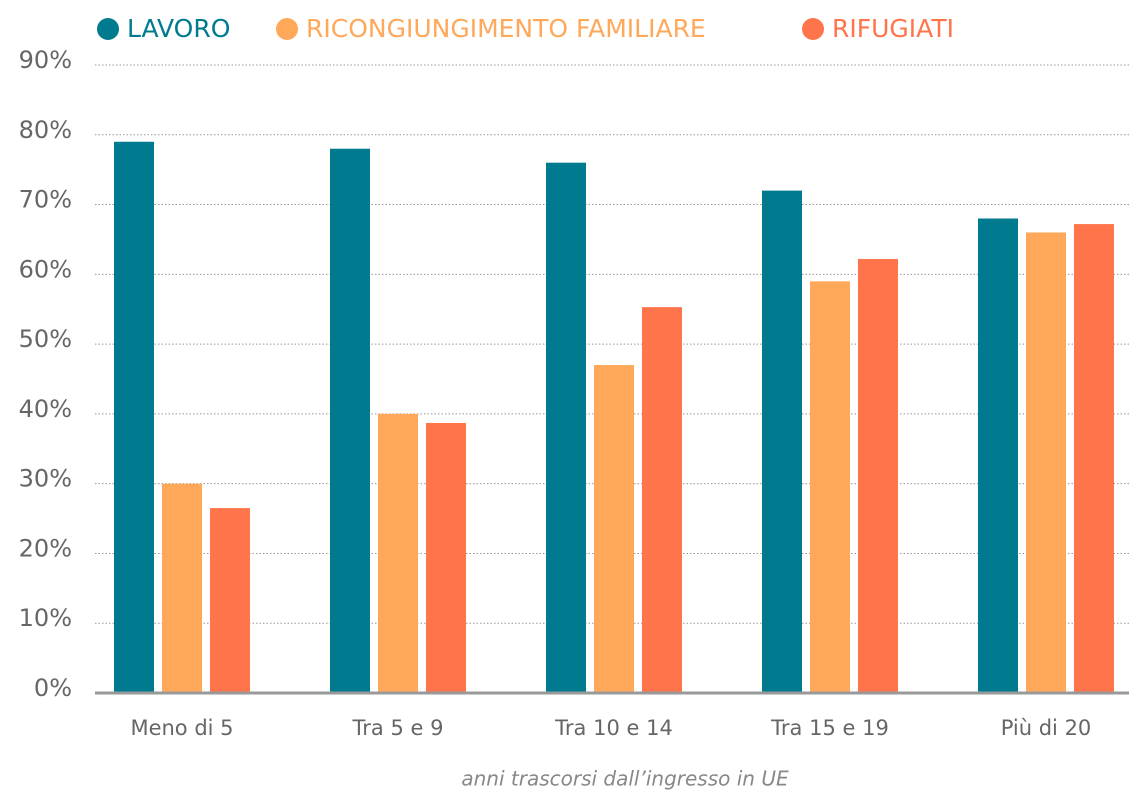 This screenshot has width=1129, height=794. What do you see at coordinates (398, 728) in the screenshot?
I see `x-tick-label: Tra 5 e 9` at bounding box center [398, 728].